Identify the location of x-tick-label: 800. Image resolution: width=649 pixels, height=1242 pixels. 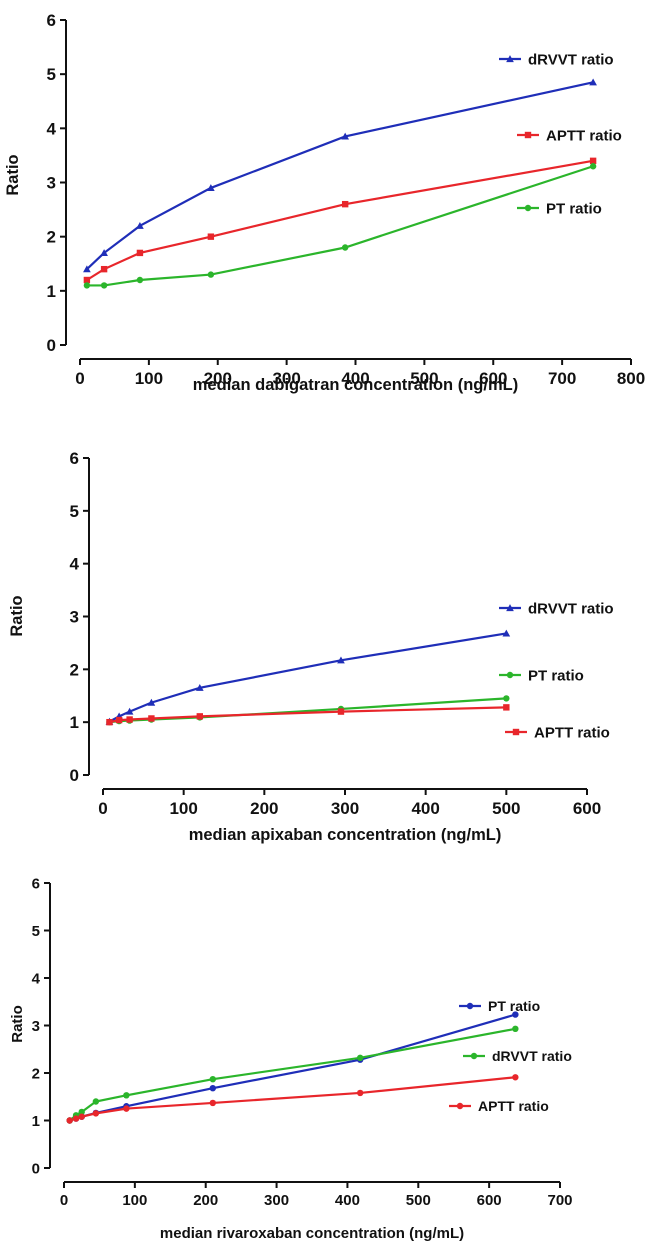
(631, 378).